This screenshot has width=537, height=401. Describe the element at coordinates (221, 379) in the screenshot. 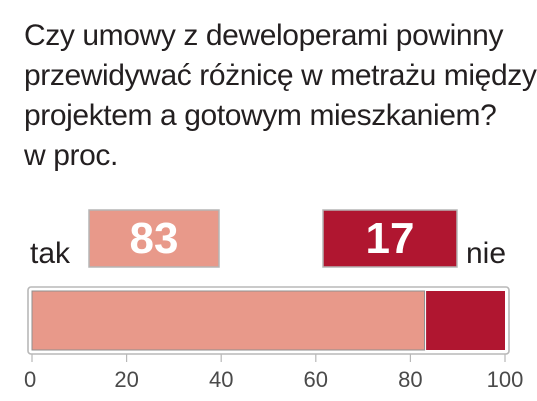

I see `x-tick-label-40: 40` at that location.